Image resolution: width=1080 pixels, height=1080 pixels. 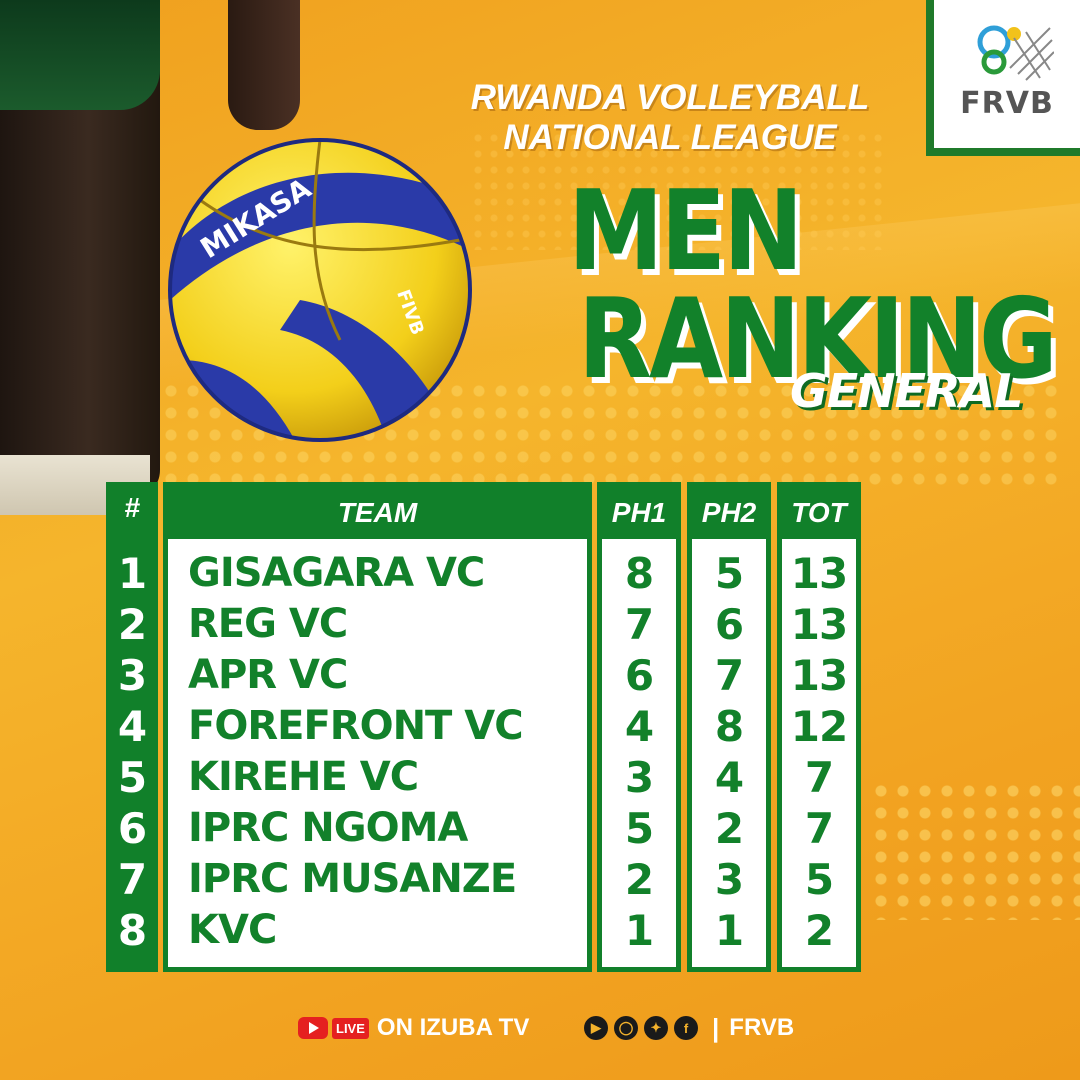 I want to click on ph2-cell: 3, so click(x=729, y=879).